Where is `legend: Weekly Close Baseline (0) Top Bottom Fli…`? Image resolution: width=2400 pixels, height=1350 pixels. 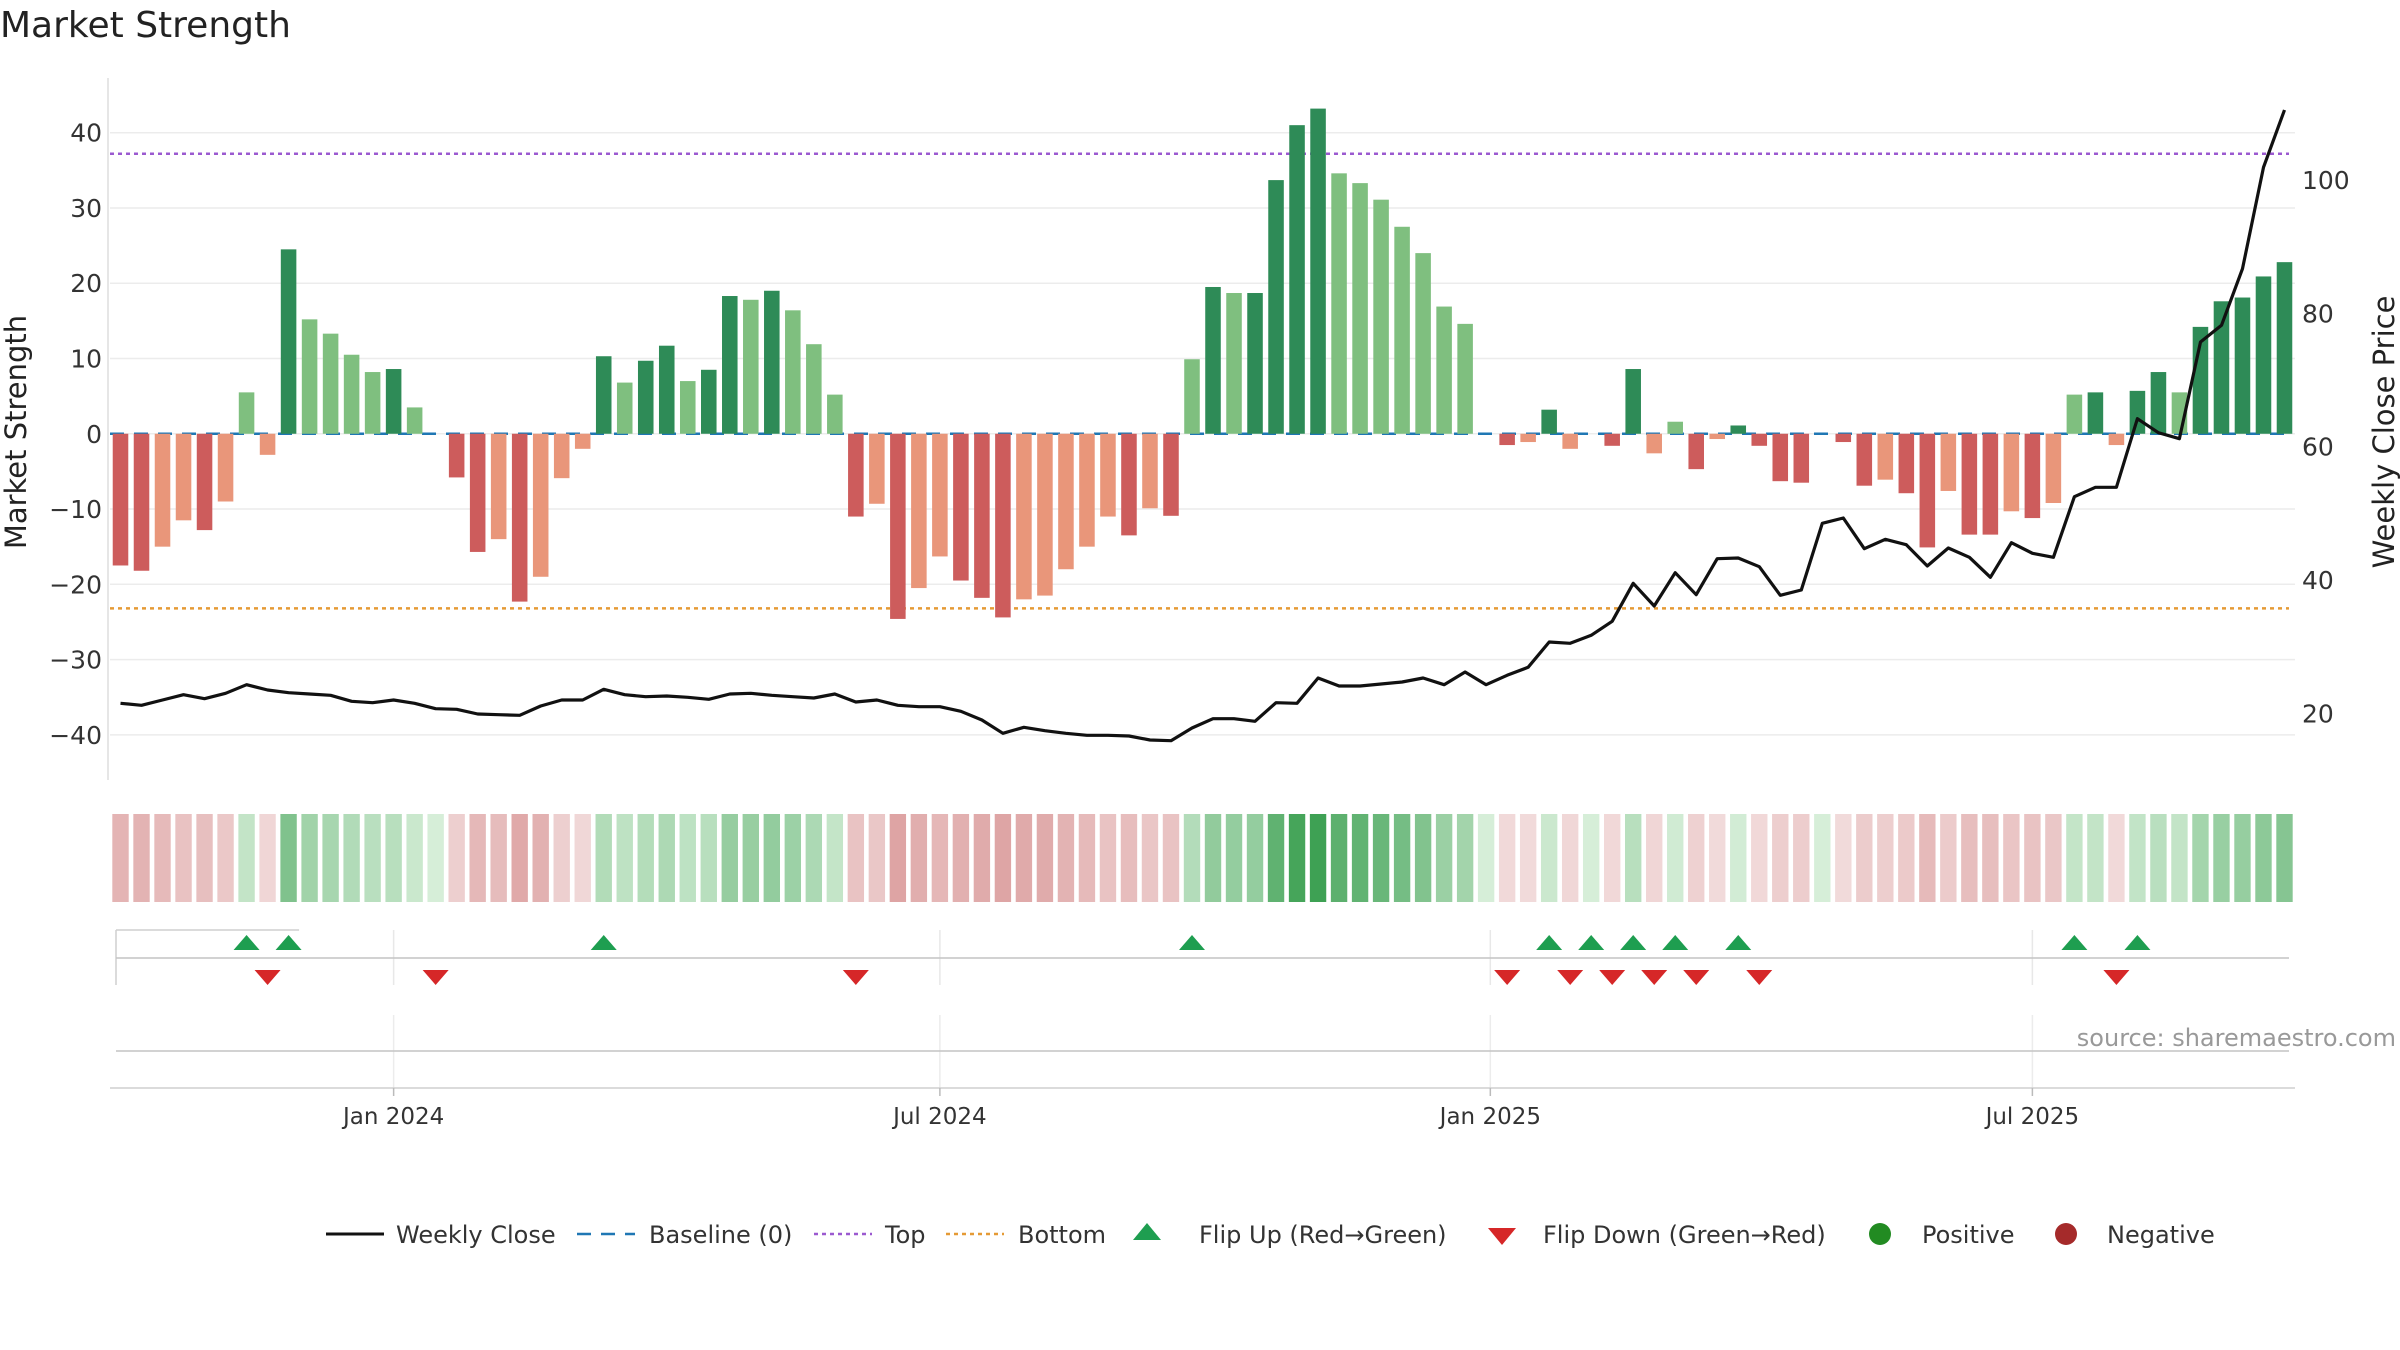
legend: Weekly Close Baseline (0) Top Bottom Fli… is located at coordinates (1270, 1235).